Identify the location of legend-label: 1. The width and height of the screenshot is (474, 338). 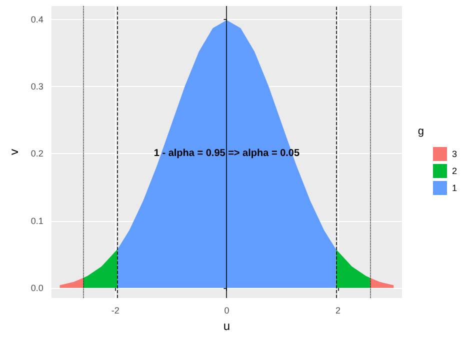
(455, 188).